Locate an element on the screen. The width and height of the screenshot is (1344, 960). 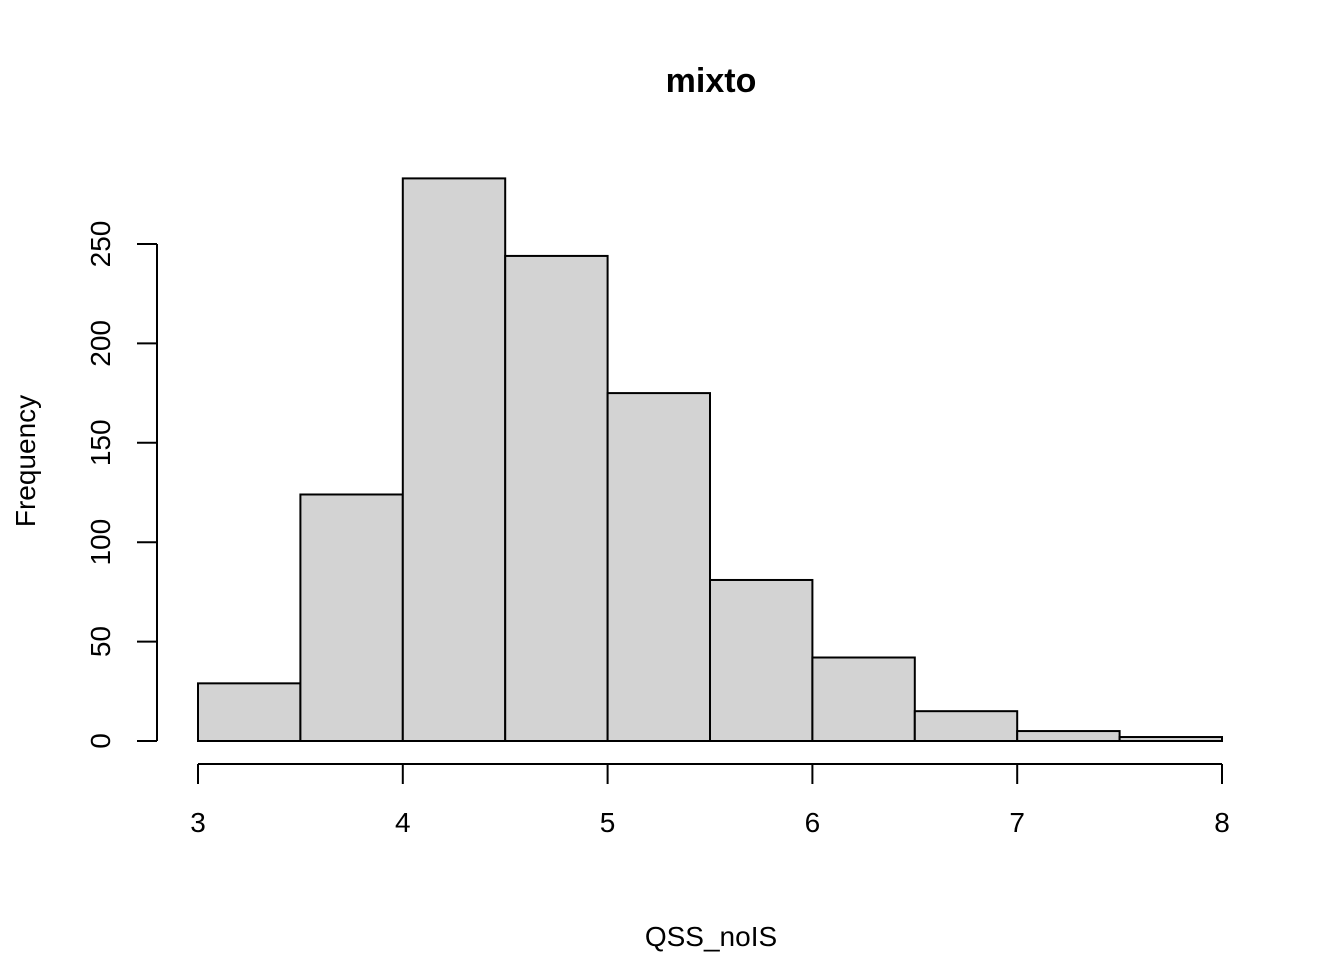
y-axis-label: Frequency is located at coordinates (25, 461).